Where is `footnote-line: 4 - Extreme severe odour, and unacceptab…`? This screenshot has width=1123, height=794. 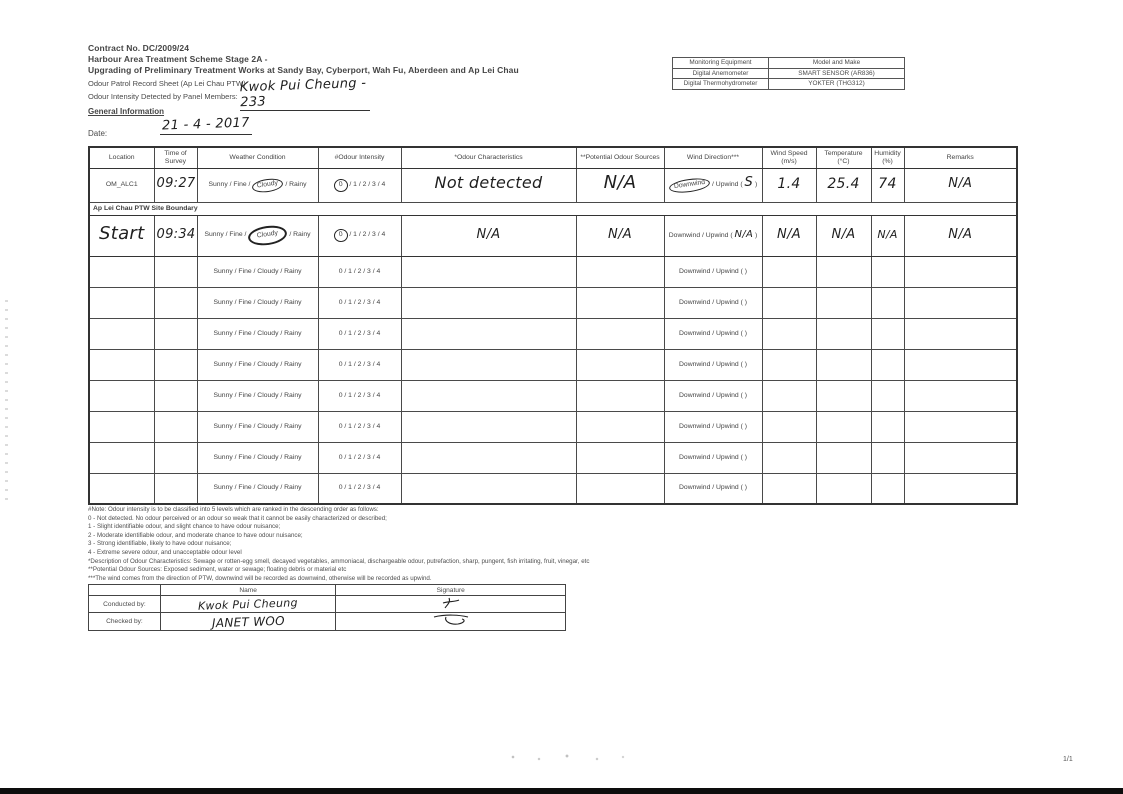
footnote-line: 4 - Extreme severe odour, and unacceptab… is located at coordinates (165, 552).